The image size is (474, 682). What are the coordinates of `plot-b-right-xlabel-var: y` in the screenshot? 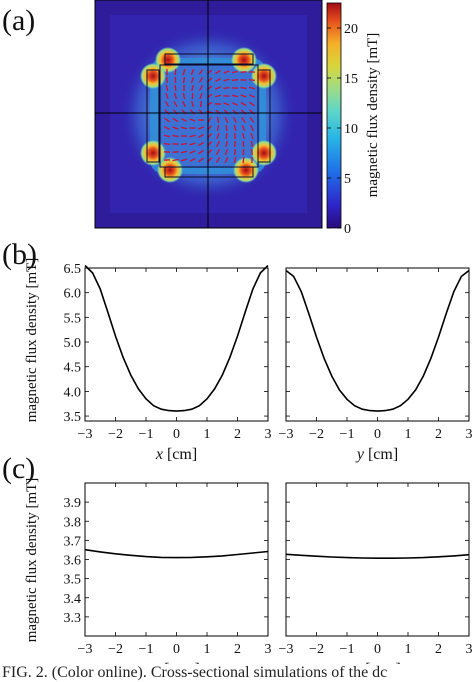 It's located at (360, 454).